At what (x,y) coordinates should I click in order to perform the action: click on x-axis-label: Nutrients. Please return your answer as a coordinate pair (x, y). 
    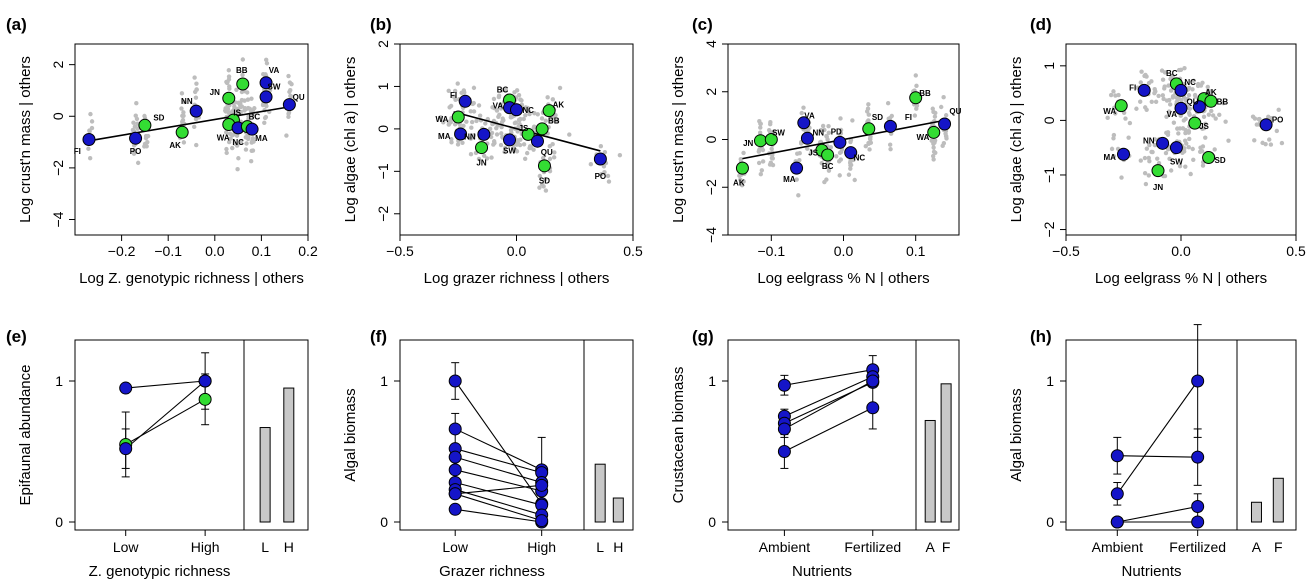
    Looking at the image, I should click on (1151, 571).